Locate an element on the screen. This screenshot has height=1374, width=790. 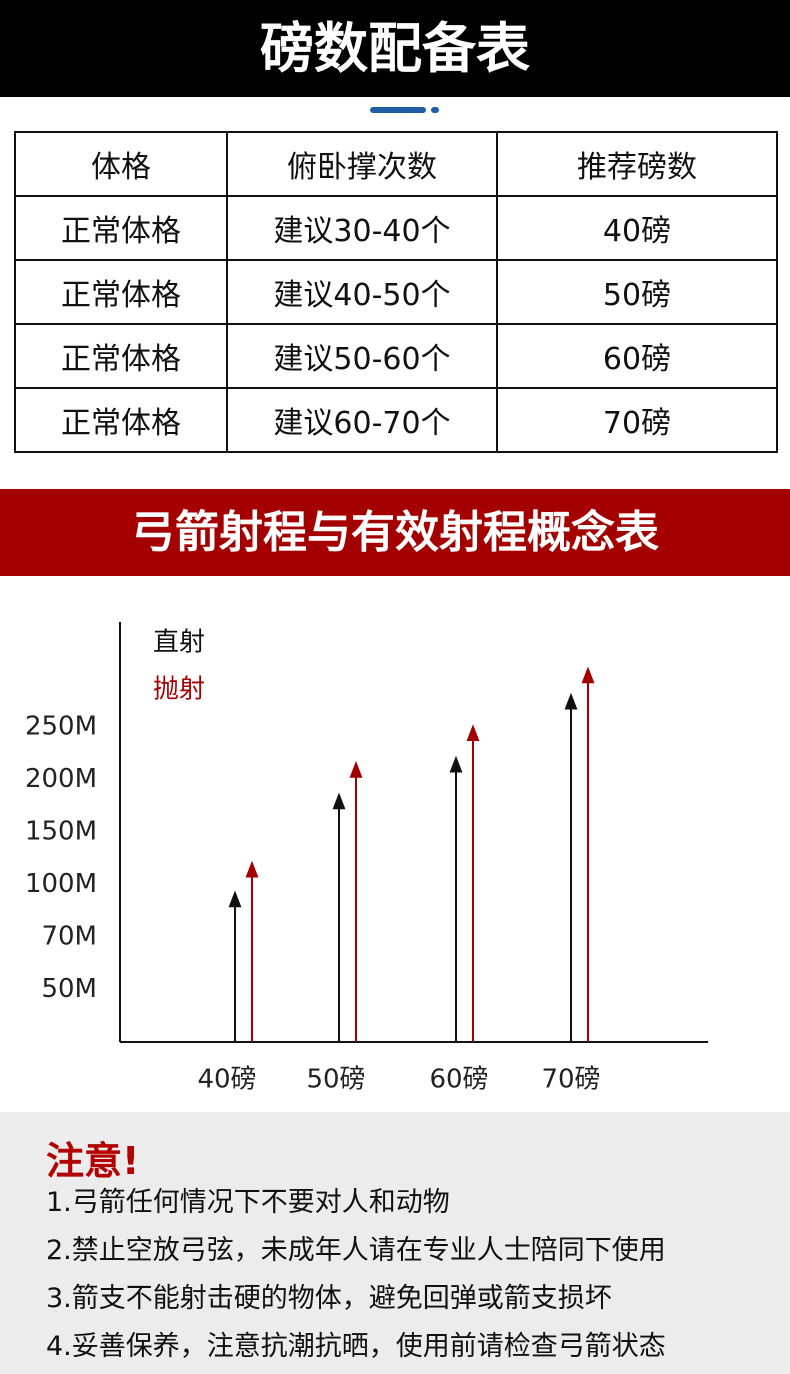
notice-item: 4.妥善保养，注意抗潮抗晒，使用前请检查弓箭状态 is located at coordinates (356, 1346).